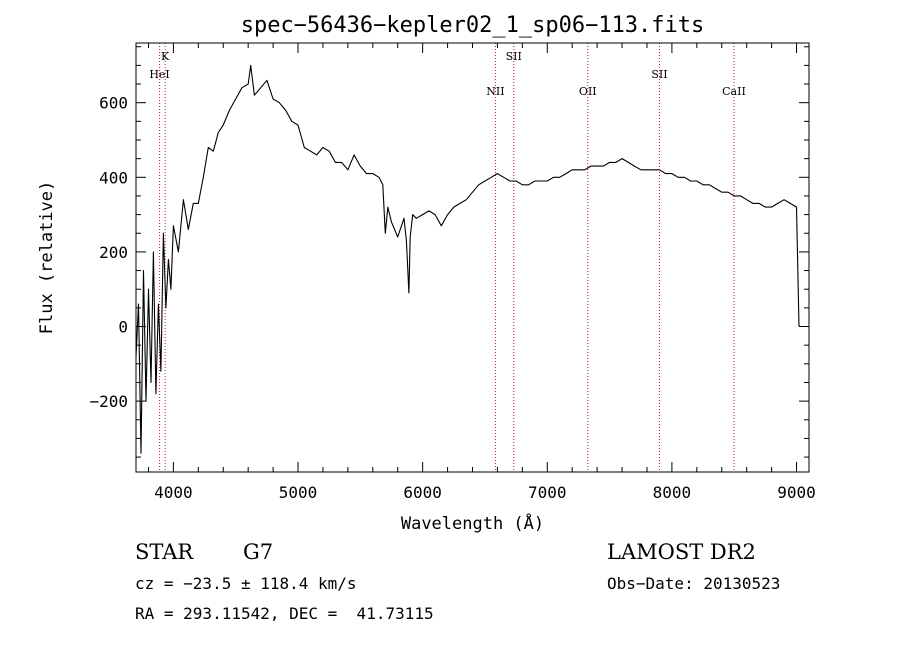  What do you see at coordinates (47, 258) in the screenshot?
I see `y-axis-label: Flux (relative)` at bounding box center [47, 258].